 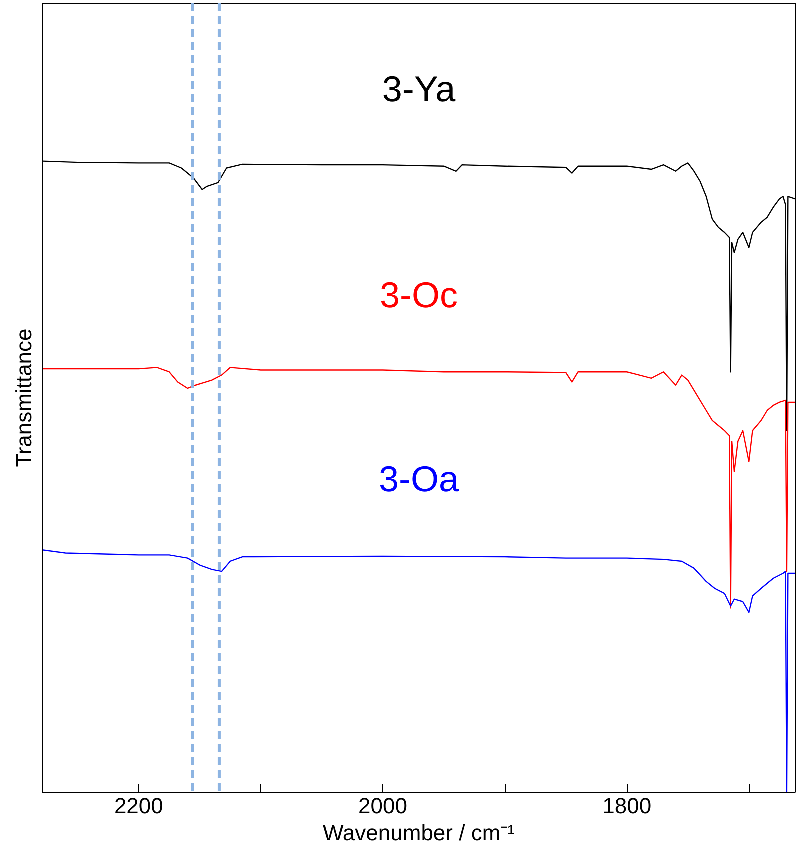 What do you see at coordinates (139, 806) in the screenshot?
I see `x-tick-label: 2200` at bounding box center [139, 806].